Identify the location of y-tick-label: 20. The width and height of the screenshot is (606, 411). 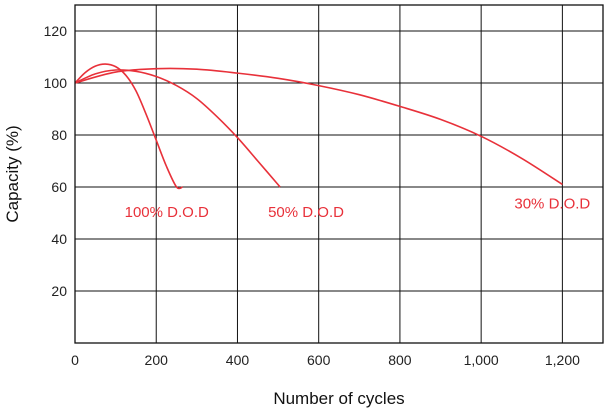
(59, 291).